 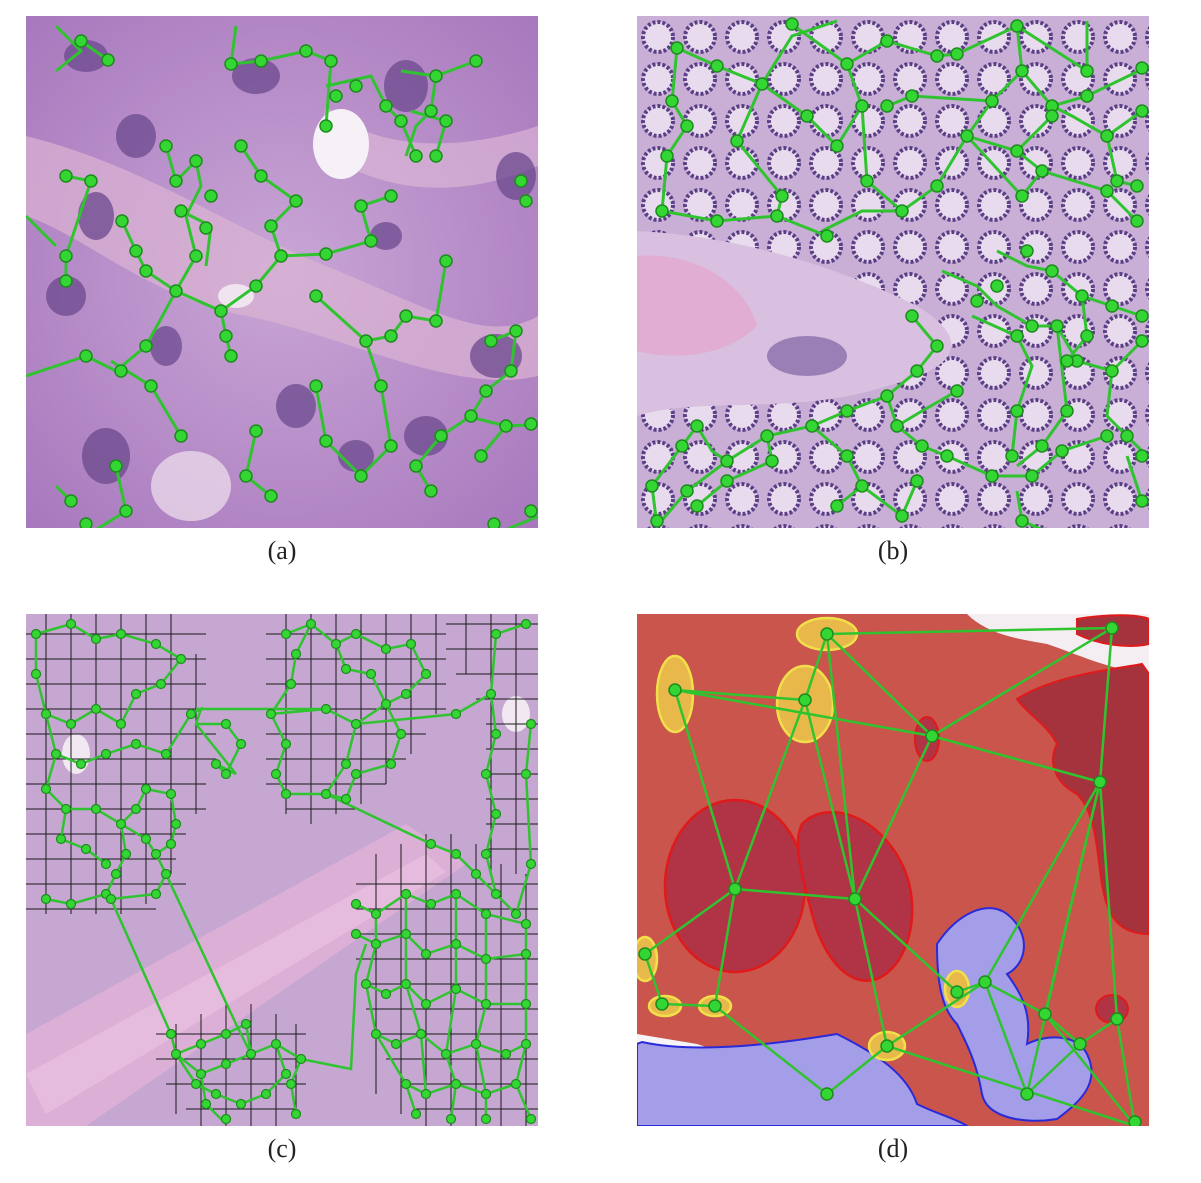 I want to click on caption-a: (a), so click(x=282, y=550).